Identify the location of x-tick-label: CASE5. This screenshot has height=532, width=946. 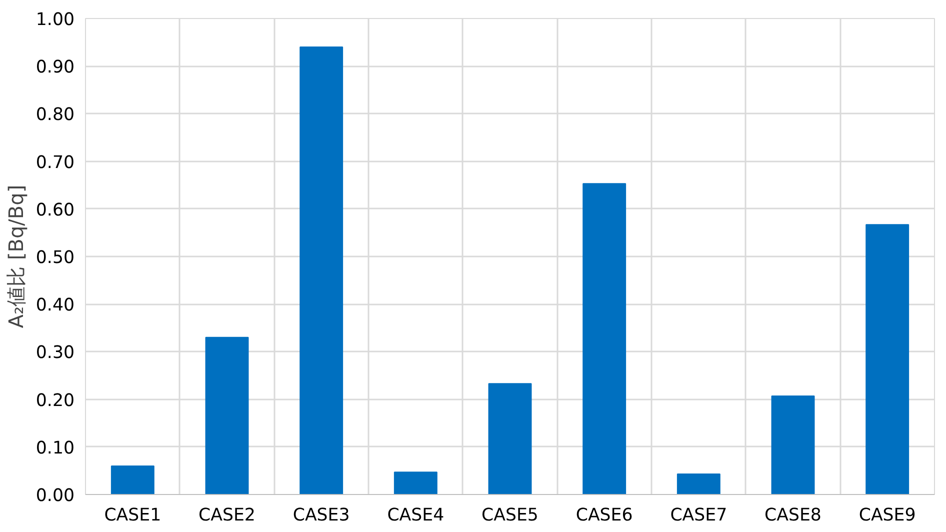
(510, 516).